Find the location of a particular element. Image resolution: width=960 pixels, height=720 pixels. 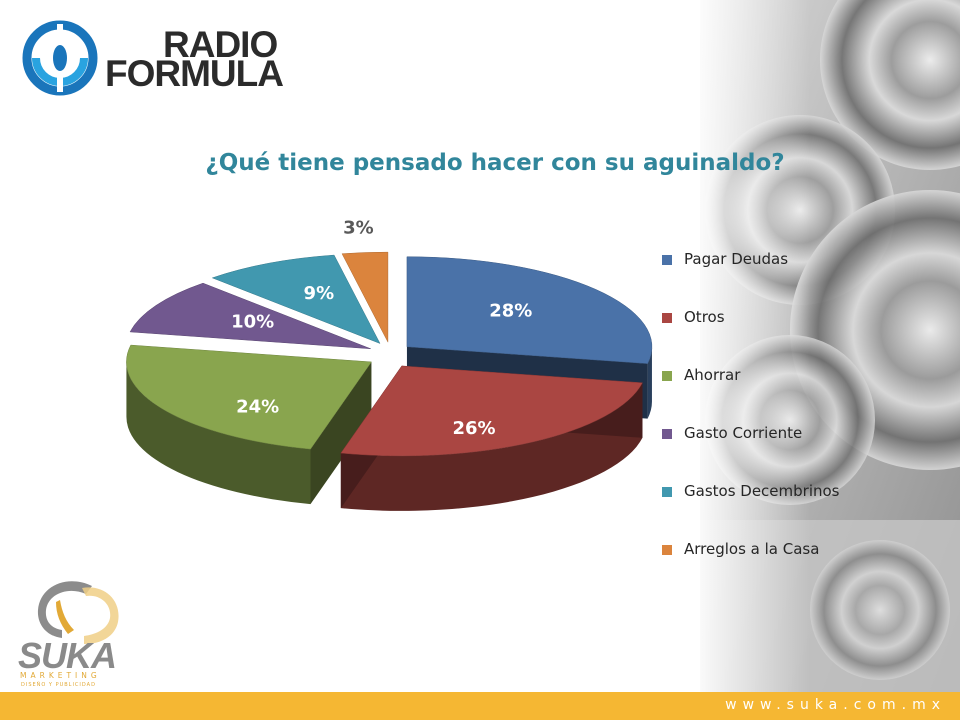

legend-label: Otros is located at coordinates (704, 317).